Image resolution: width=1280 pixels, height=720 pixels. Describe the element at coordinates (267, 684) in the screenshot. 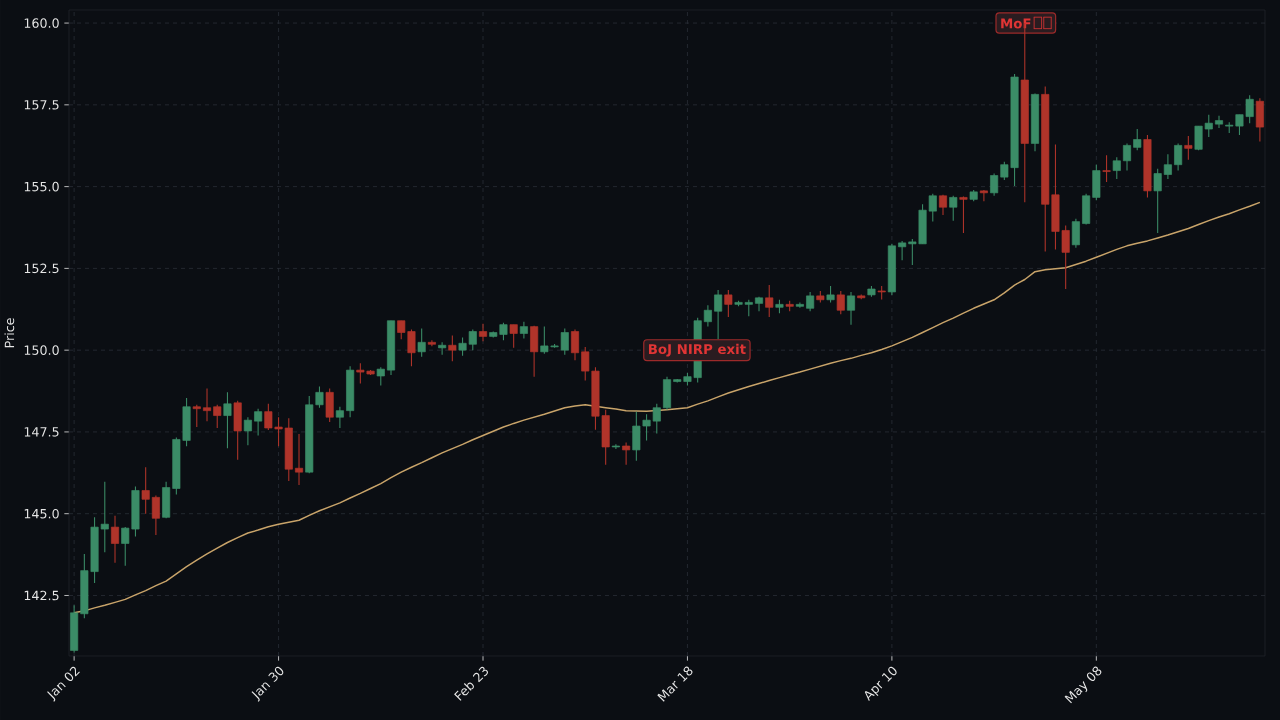

I see `x-tick-label: Jan 30` at that location.